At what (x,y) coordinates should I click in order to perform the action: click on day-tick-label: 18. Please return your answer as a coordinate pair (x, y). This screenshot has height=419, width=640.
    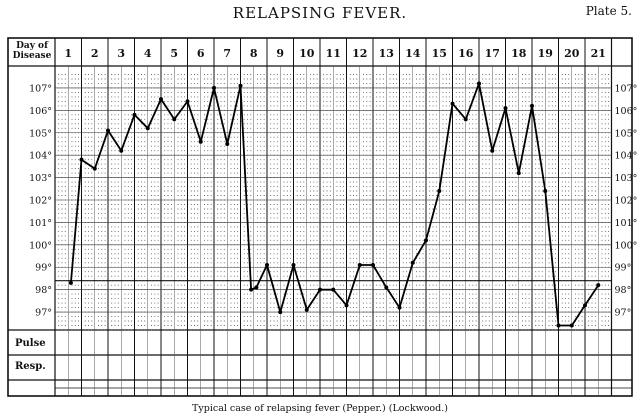
    Looking at the image, I should click on (519, 53).